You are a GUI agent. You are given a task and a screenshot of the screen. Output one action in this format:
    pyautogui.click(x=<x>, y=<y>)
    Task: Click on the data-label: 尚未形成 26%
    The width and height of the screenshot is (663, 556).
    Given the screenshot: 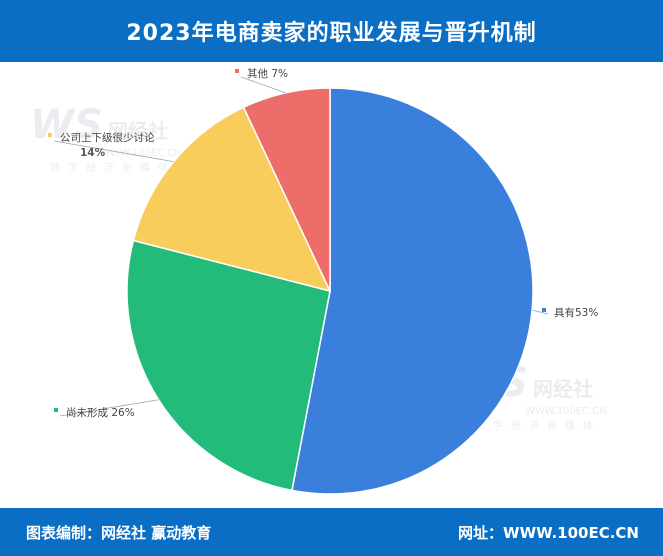 What is the action you would take?
    pyautogui.click(x=100, y=412)
    